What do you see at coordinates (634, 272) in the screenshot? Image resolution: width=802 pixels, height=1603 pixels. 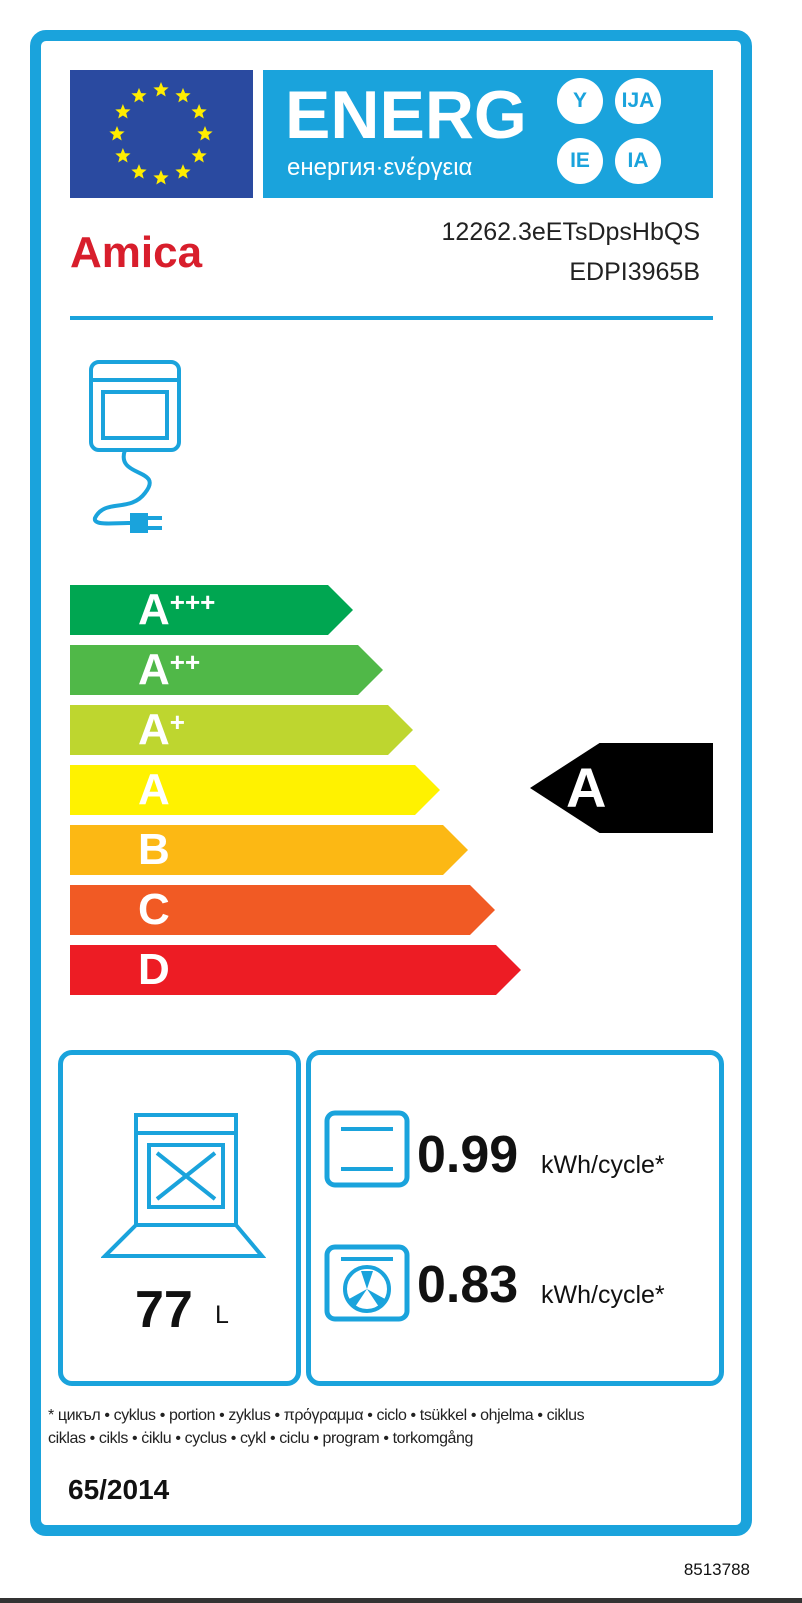 I see `model-id: EDPI3965B` at bounding box center [634, 272].